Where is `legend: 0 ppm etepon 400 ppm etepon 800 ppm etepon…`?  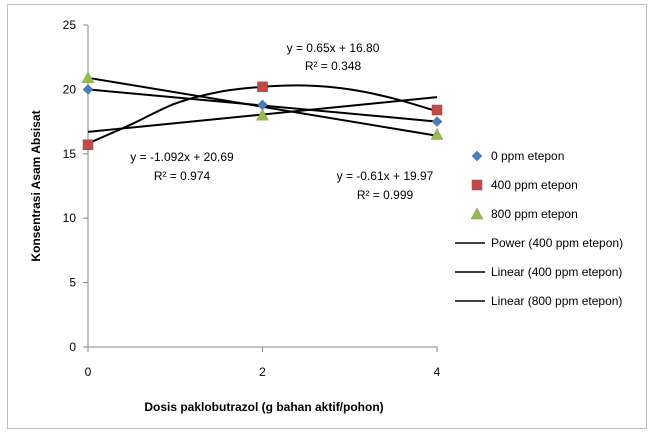 legend: 0 ppm etepon 400 ppm etepon 800 ppm etepon… is located at coordinates (539, 228).